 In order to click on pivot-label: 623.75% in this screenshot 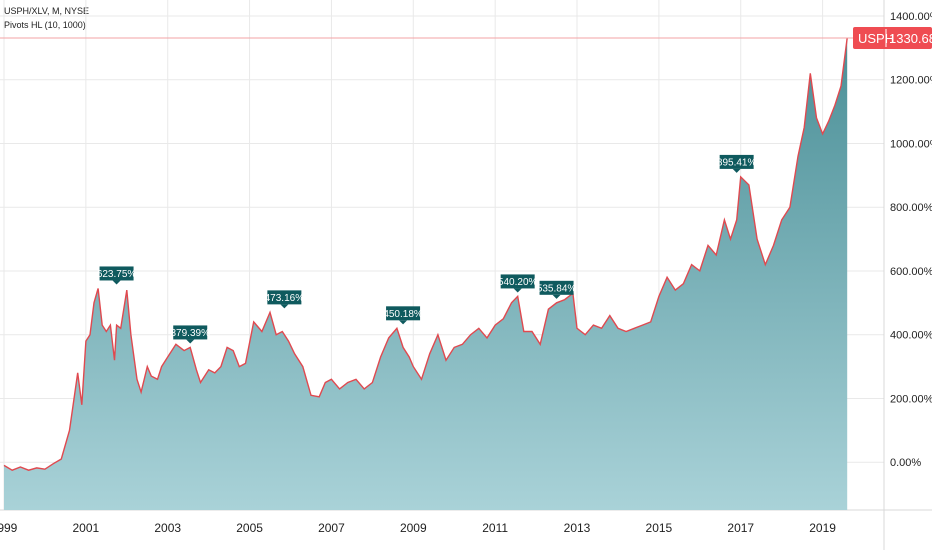, I will do `click(117, 275)`.